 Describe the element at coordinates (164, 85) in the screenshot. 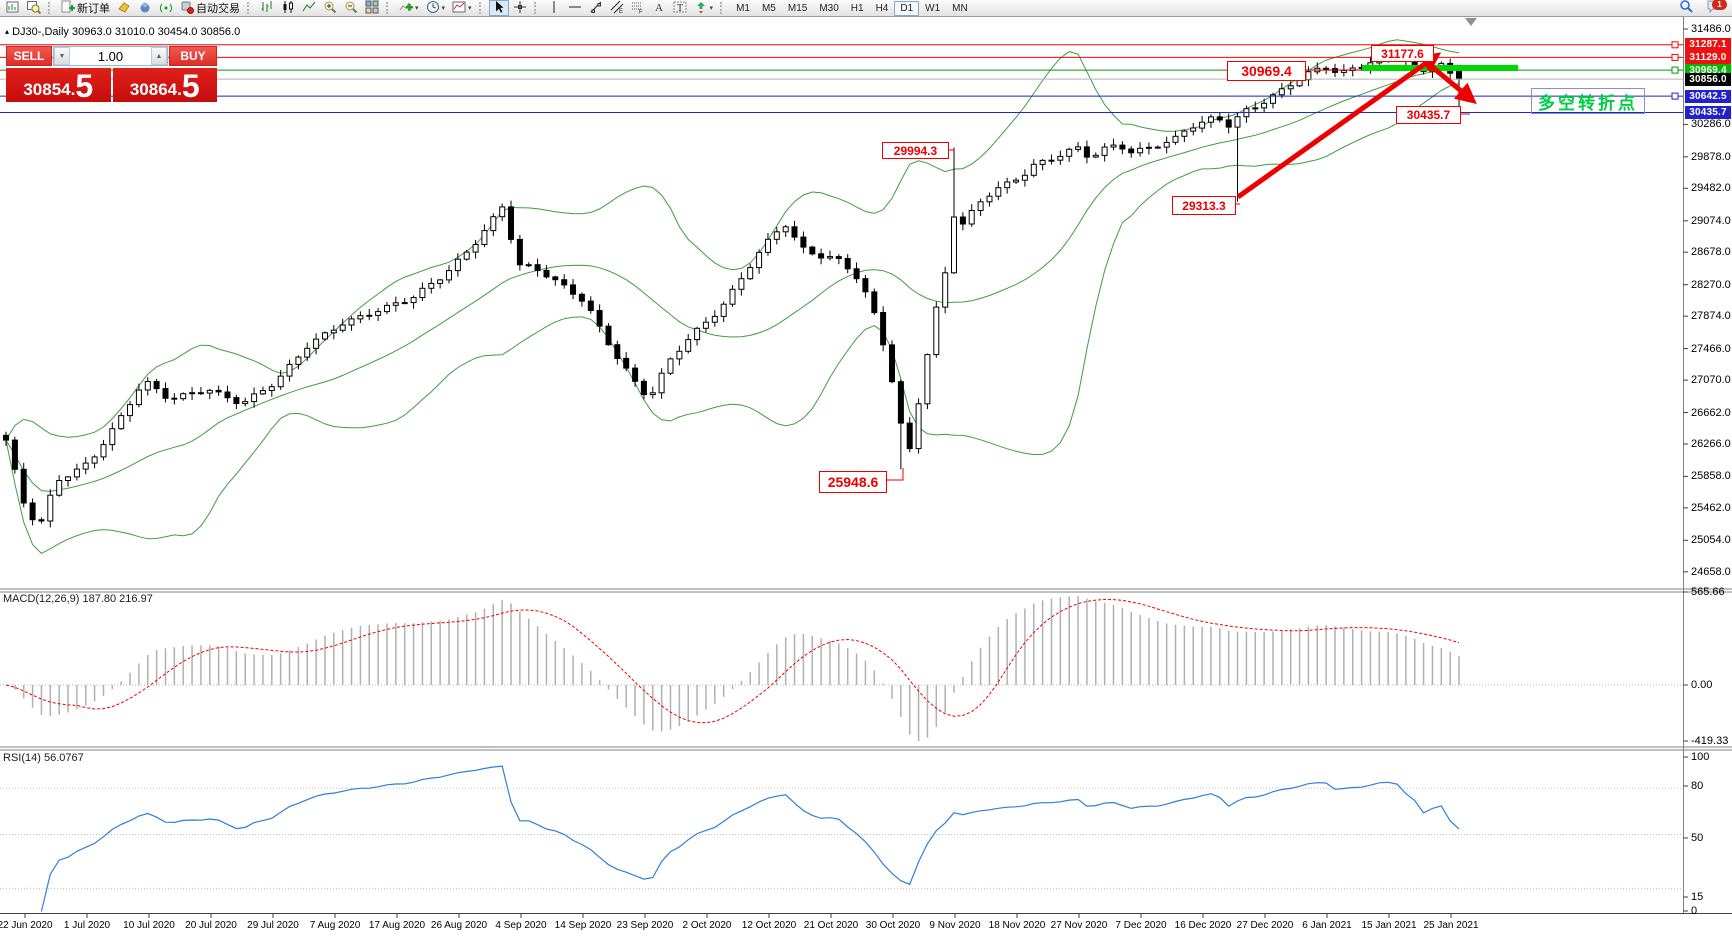

I see `buy-price-display: 30864. 5` at that location.